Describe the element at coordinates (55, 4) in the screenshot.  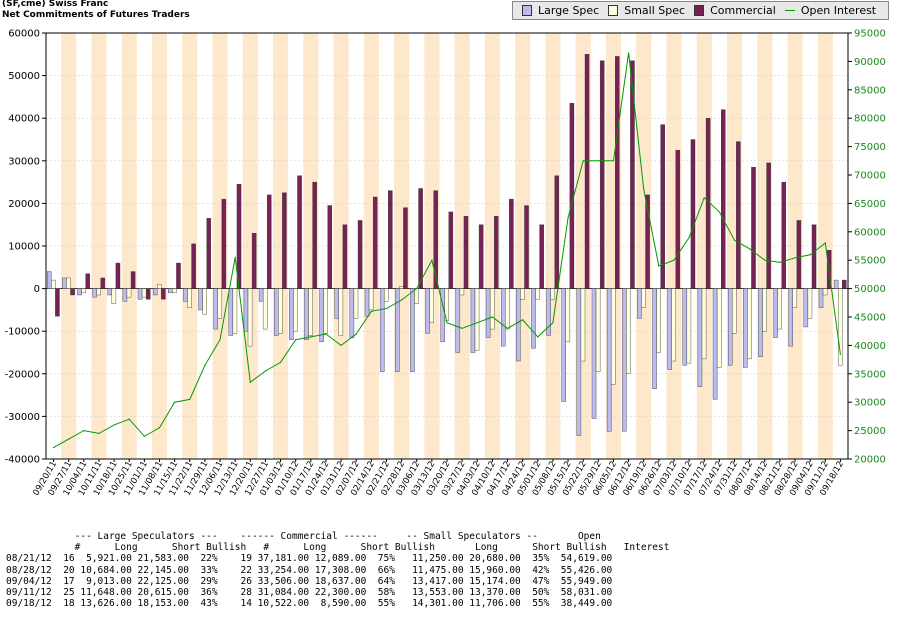
I see `chart-title: (SF,cme) Swiss Franc` at that location.